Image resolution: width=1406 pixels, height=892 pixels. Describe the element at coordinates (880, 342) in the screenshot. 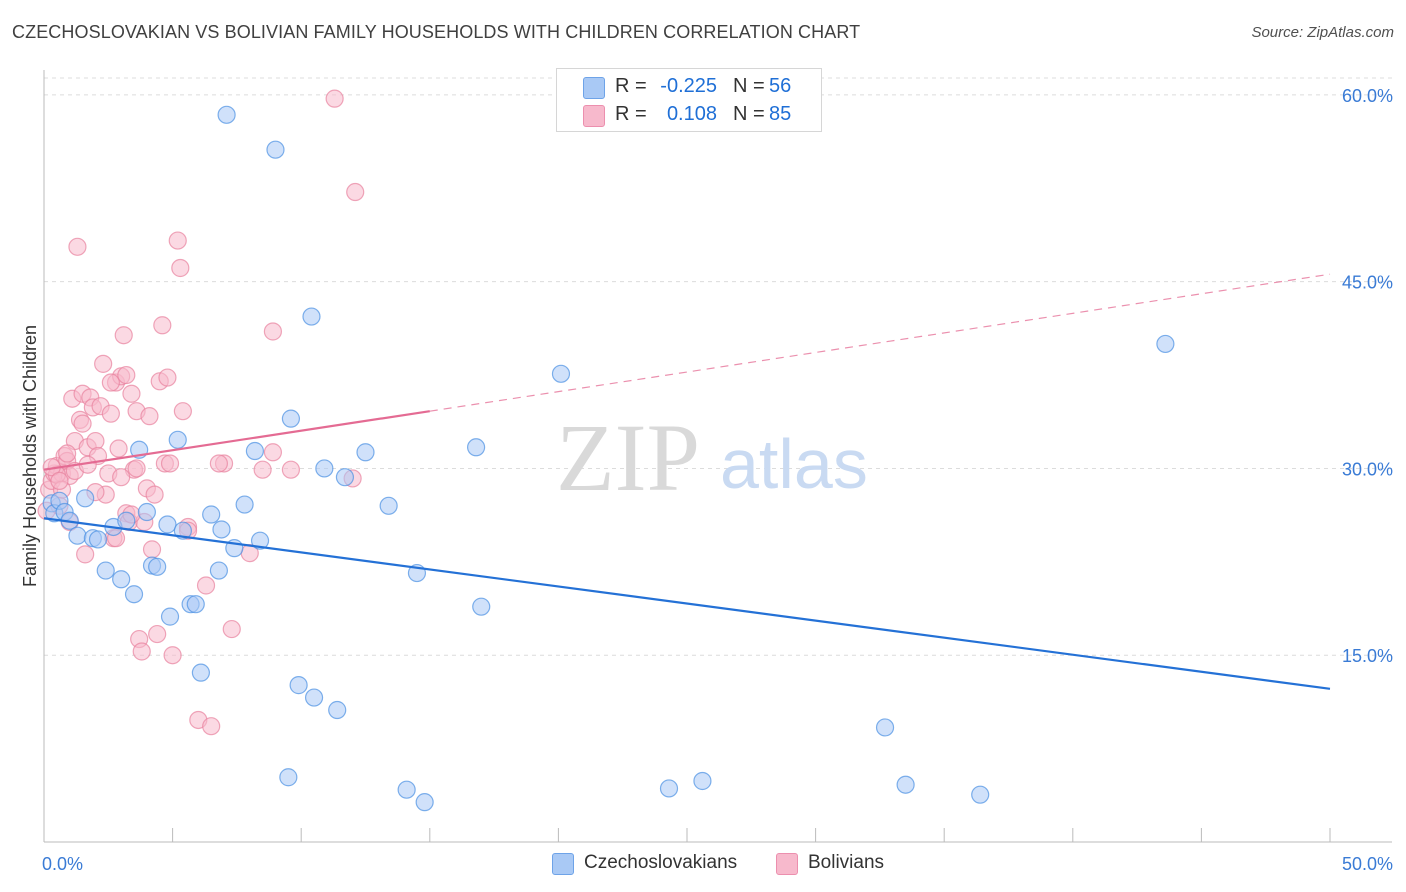

I see `trend-line-bolivians-extension` at that location.